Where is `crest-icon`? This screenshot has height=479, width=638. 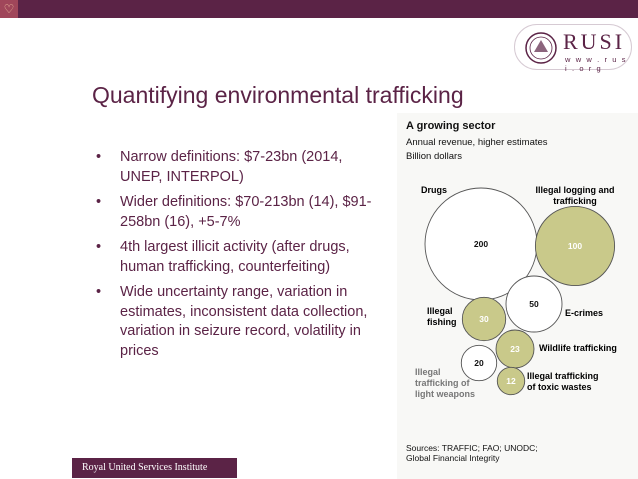
crest-icon is located at coordinates (541, 48).